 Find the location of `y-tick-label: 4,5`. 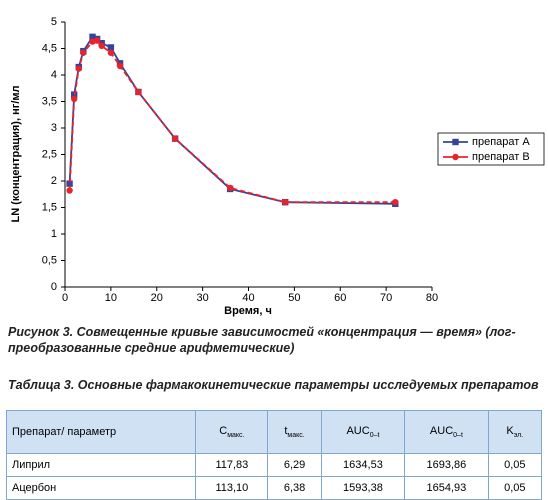

y-tick-label: 4,5 is located at coordinates (49, 48).